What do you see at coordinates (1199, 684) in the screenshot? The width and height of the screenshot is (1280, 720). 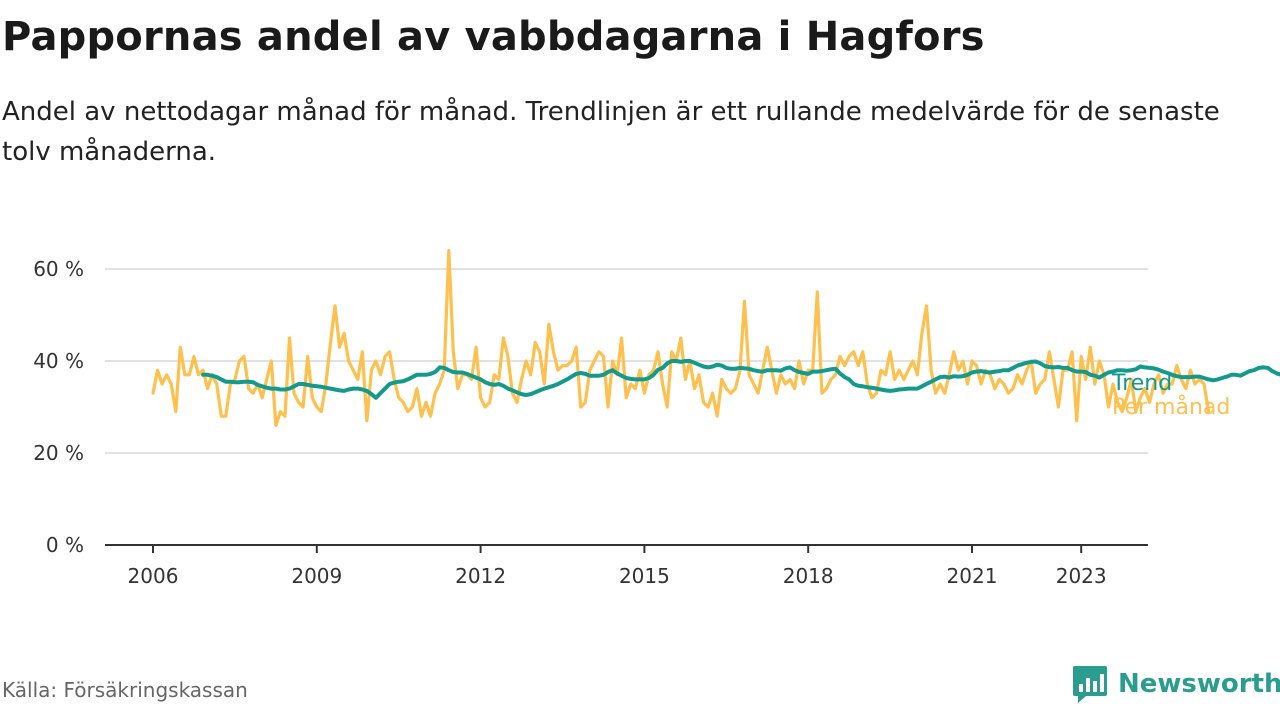 I see `brand-name: Newsworthy` at bounding box center [1199, 684].